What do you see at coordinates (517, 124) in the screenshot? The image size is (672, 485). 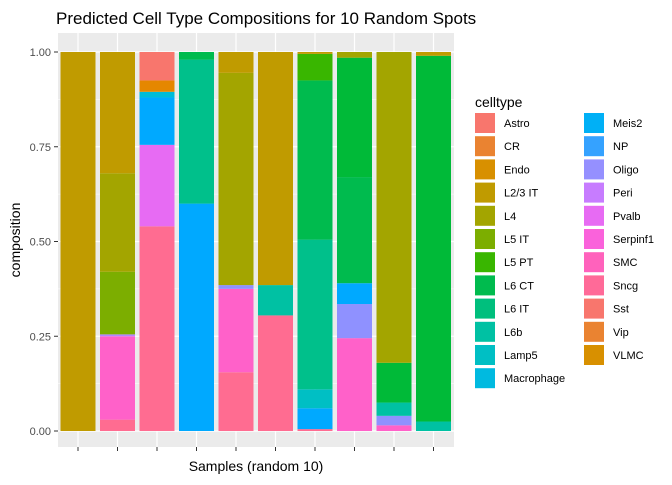 I see `legend-label: Astro` at bounding box center [517, 124].